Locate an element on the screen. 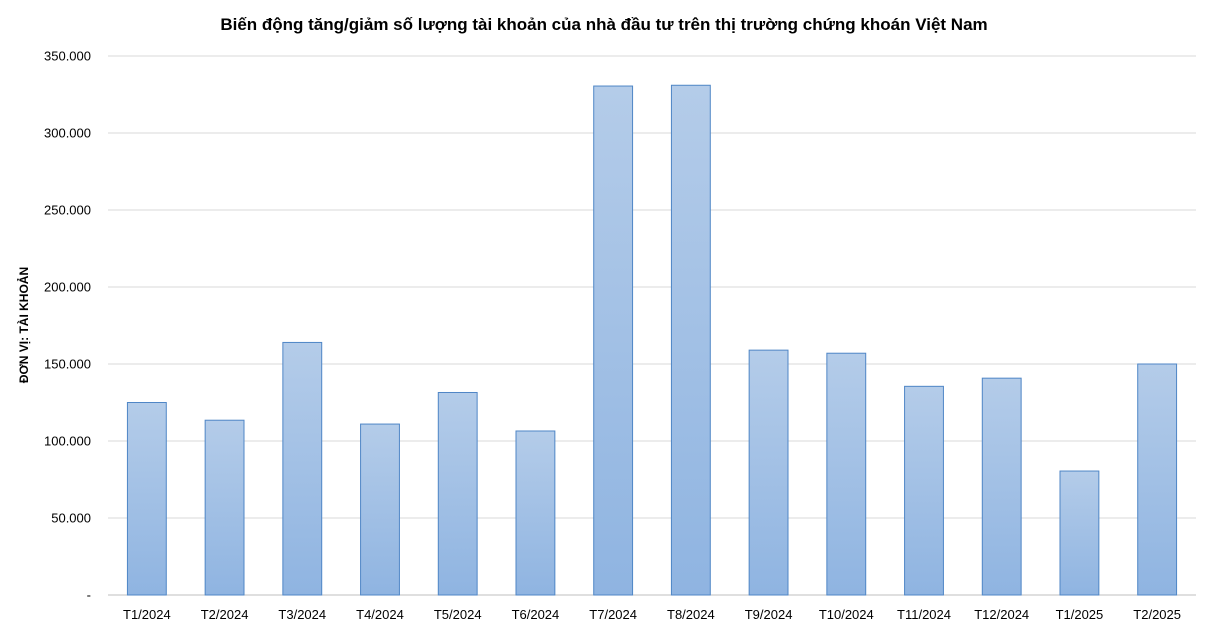 This screenshot has height=627, width=1208. bar-t2-2025 is located at coordinates (1157, 479).